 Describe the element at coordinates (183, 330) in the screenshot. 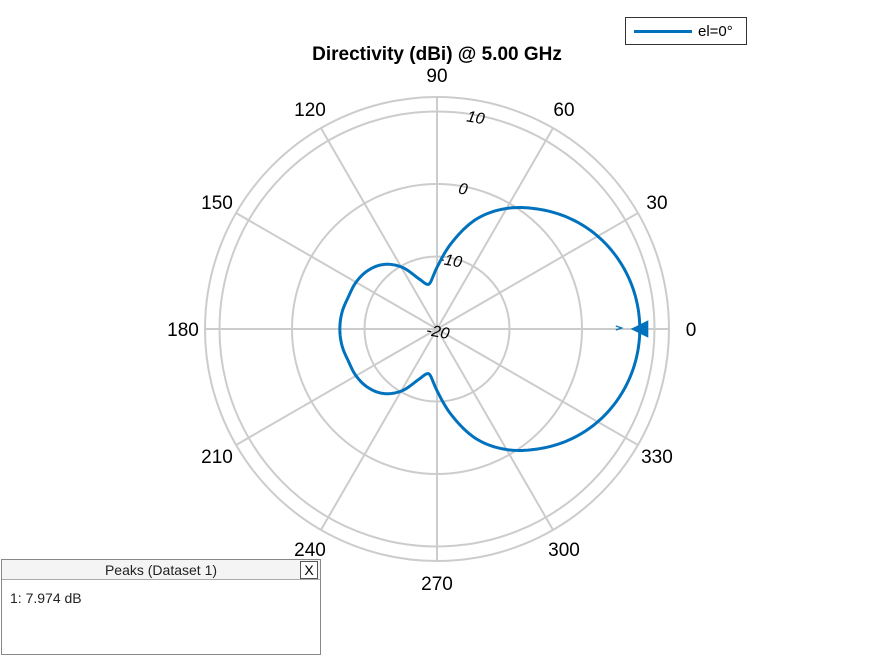

I see `angle-tick-label-180: 180` at that location.